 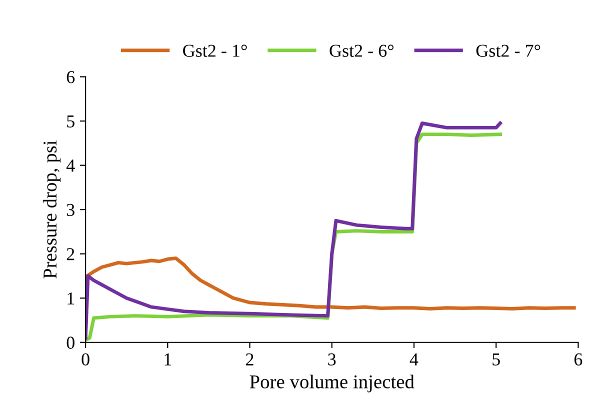 What do you see at coordinates (51, 209) in the screenshot?
I see `y-axis-title: Pressure drop, psi` at bounding box center [51, 209].